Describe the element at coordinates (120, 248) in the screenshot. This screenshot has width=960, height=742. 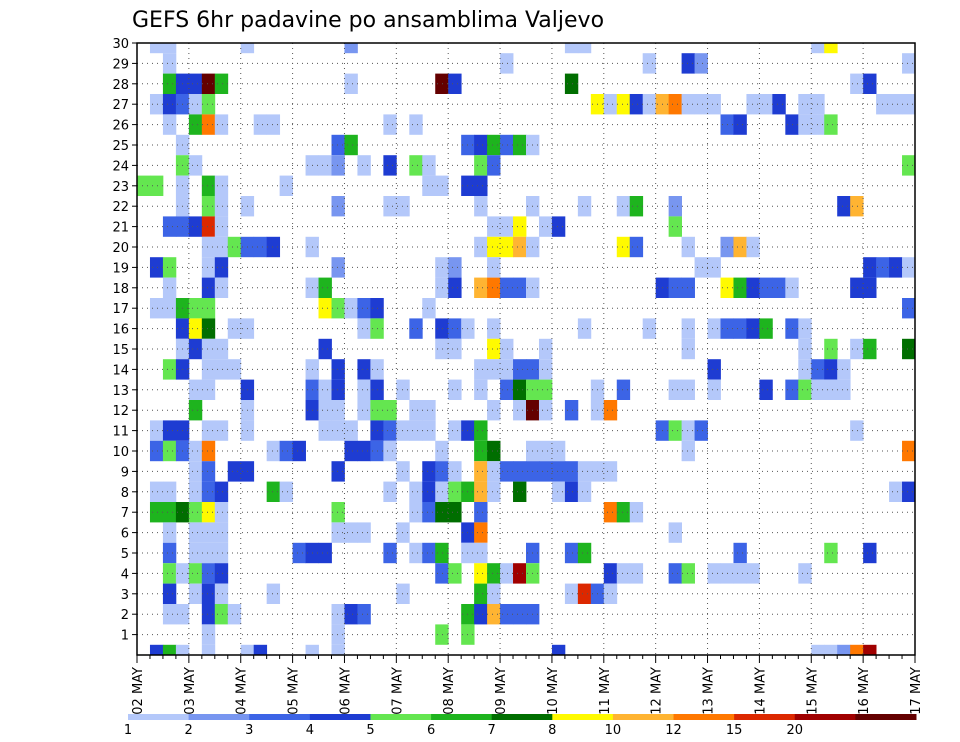
I see `y-tick-label: 20` at that location.